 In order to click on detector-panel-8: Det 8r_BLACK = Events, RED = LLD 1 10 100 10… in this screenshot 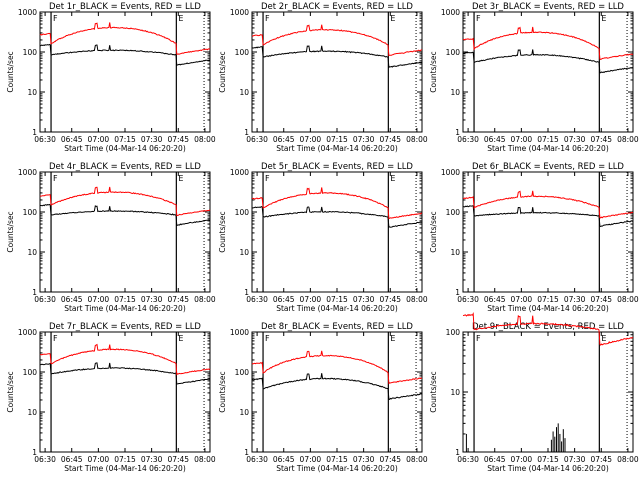, I will do `click(323, 397)`.